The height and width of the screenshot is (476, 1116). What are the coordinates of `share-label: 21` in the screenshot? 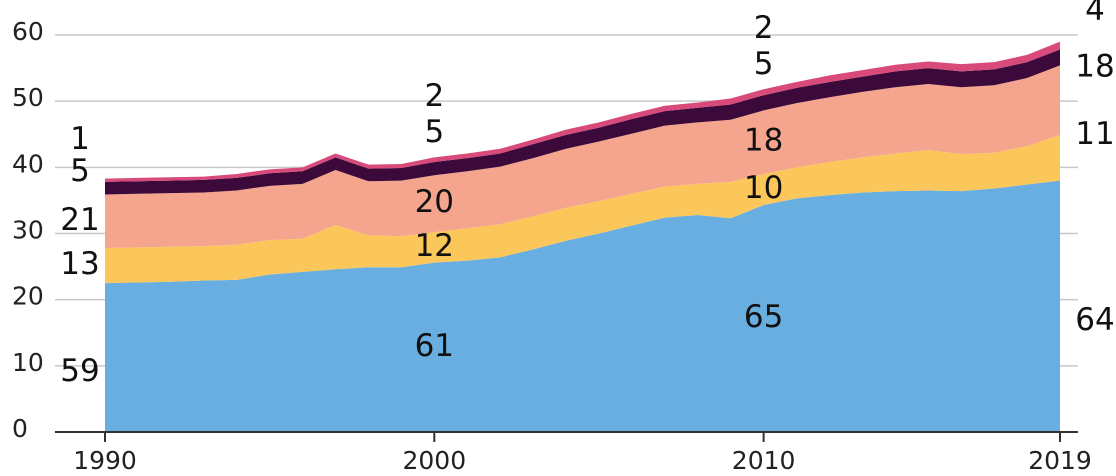 It's located at (79, 220).